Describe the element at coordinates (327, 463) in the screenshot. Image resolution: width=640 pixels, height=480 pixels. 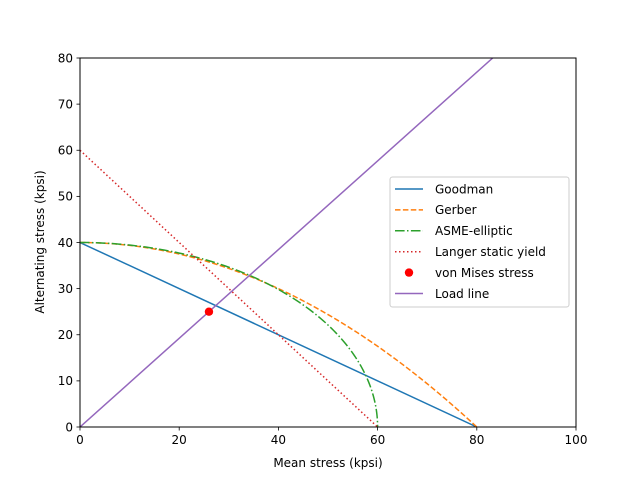
I see `x-axis-label: Mean stress (kpsi)` at that location.